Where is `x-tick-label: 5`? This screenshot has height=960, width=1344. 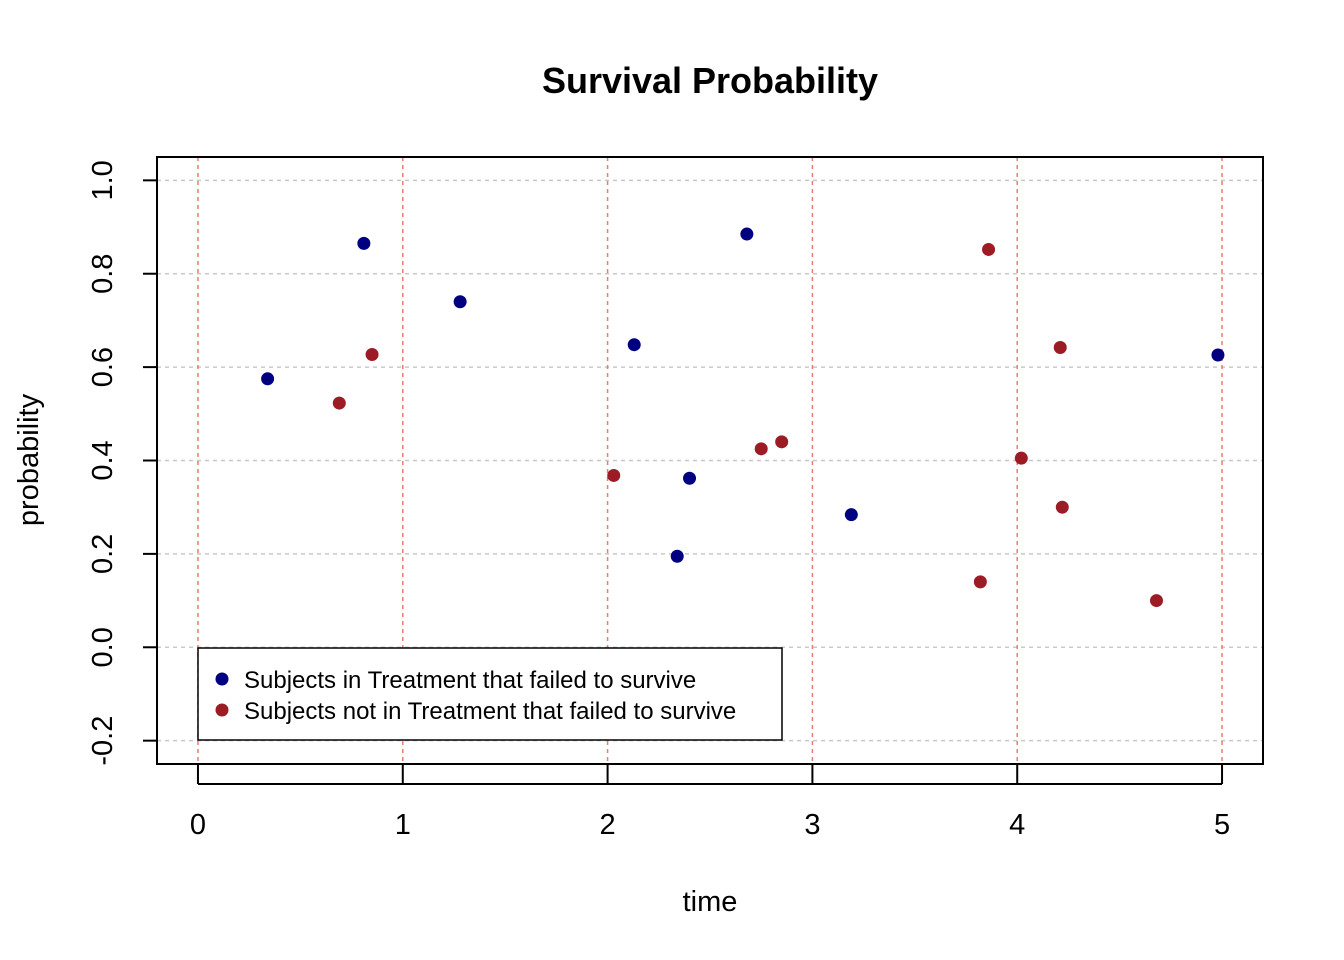 x-tick-label: 5 is located at coordinates (1222, 825).